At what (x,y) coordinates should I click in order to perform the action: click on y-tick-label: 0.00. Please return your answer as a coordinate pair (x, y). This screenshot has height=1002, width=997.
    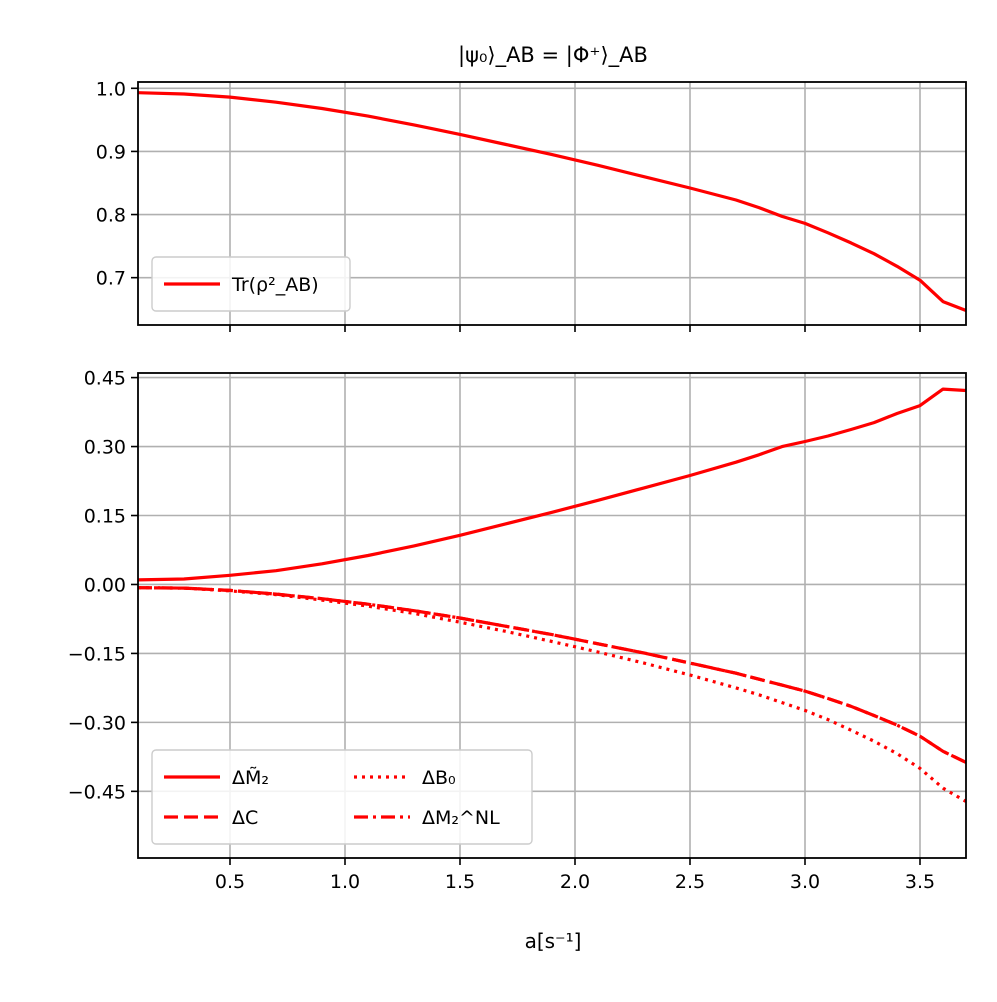
    Looking at the image, I should click on (105, 585).